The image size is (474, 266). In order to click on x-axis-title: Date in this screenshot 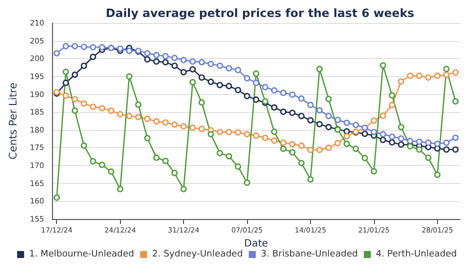, I will do `click(256, 244)`.